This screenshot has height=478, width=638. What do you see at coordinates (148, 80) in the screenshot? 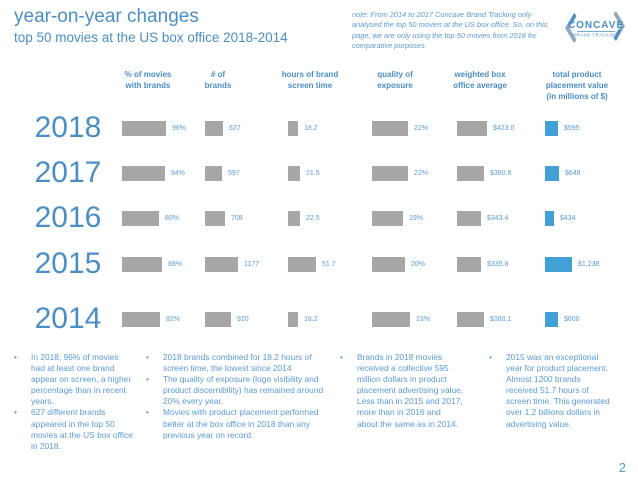
I see `column-header: % of movies with brands` at bounding box center [148, 80].